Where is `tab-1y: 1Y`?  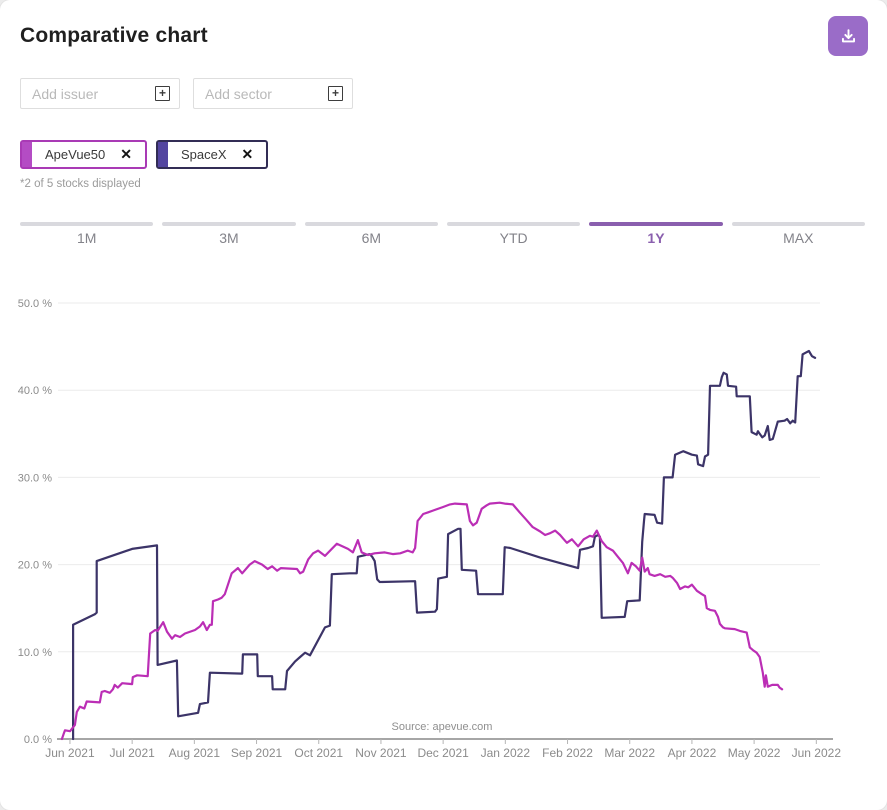
tab-1y: 1Y is located at coordinates (656, 234).